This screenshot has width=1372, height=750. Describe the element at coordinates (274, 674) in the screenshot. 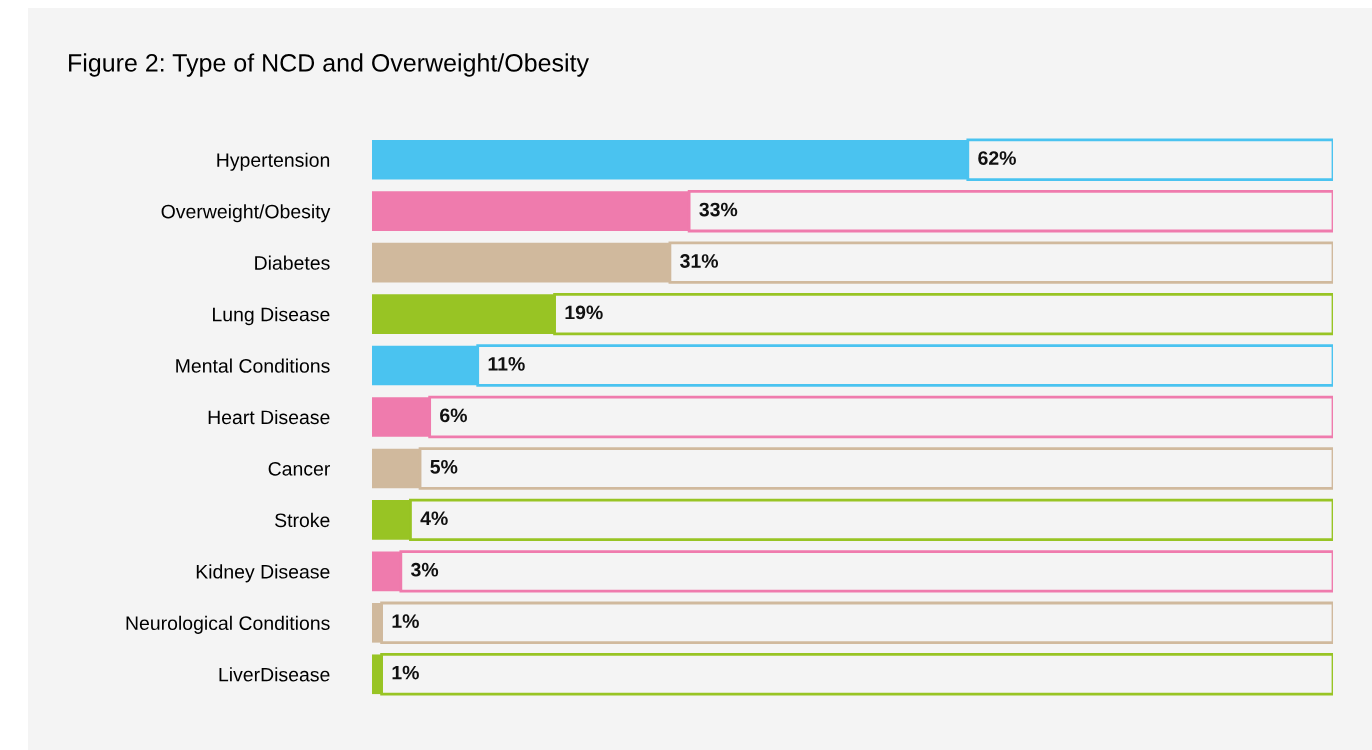

I see `y-tick-label: LiverDisease` at that location.